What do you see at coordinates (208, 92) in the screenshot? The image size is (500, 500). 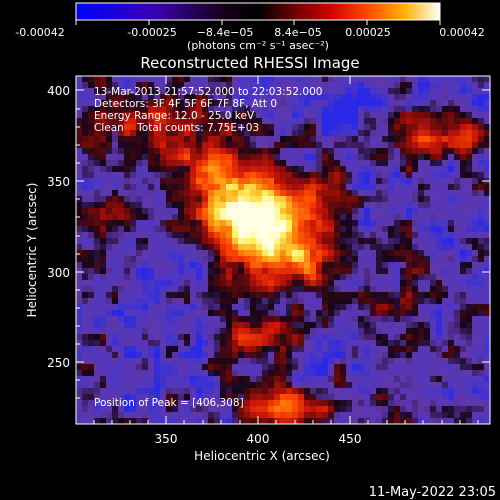 I see `info-line-time-range: 13-Mar-2013 21:57:52.000 to 22:03:52.000` at bounding box center [208, 92].